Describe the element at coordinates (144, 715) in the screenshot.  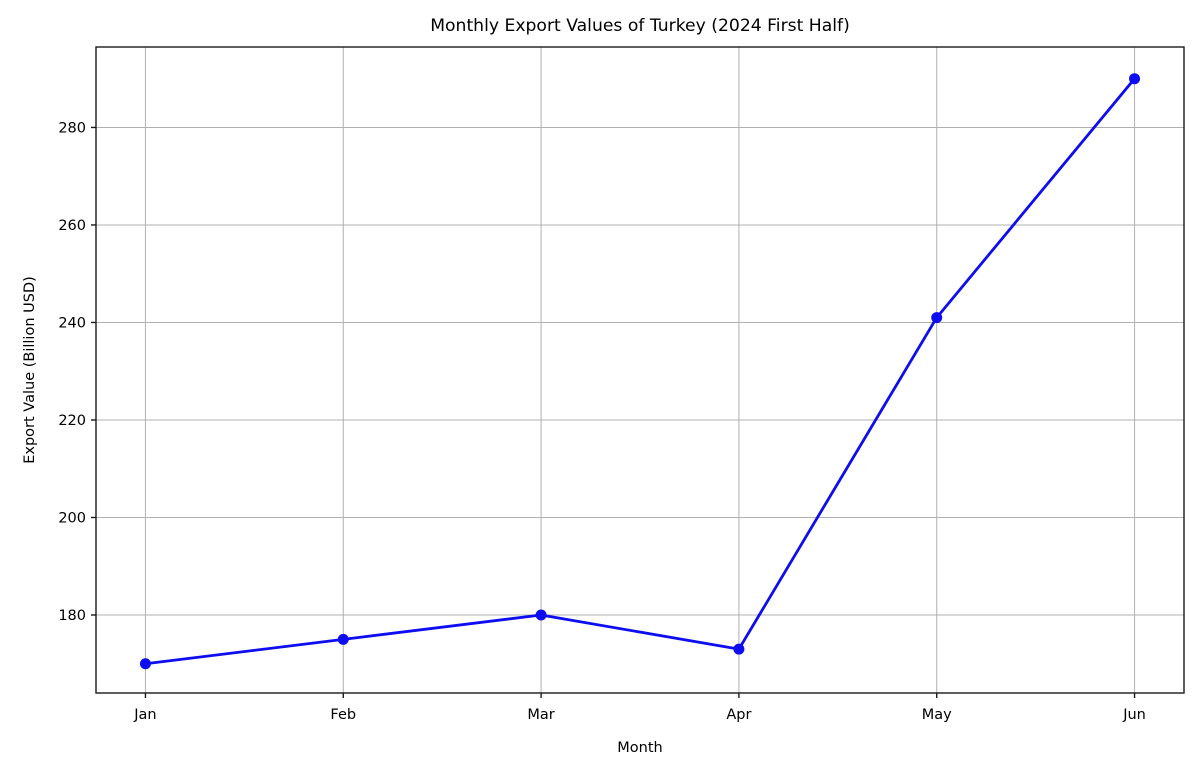
I see `x-tick-label-jan: Jan` at that location.